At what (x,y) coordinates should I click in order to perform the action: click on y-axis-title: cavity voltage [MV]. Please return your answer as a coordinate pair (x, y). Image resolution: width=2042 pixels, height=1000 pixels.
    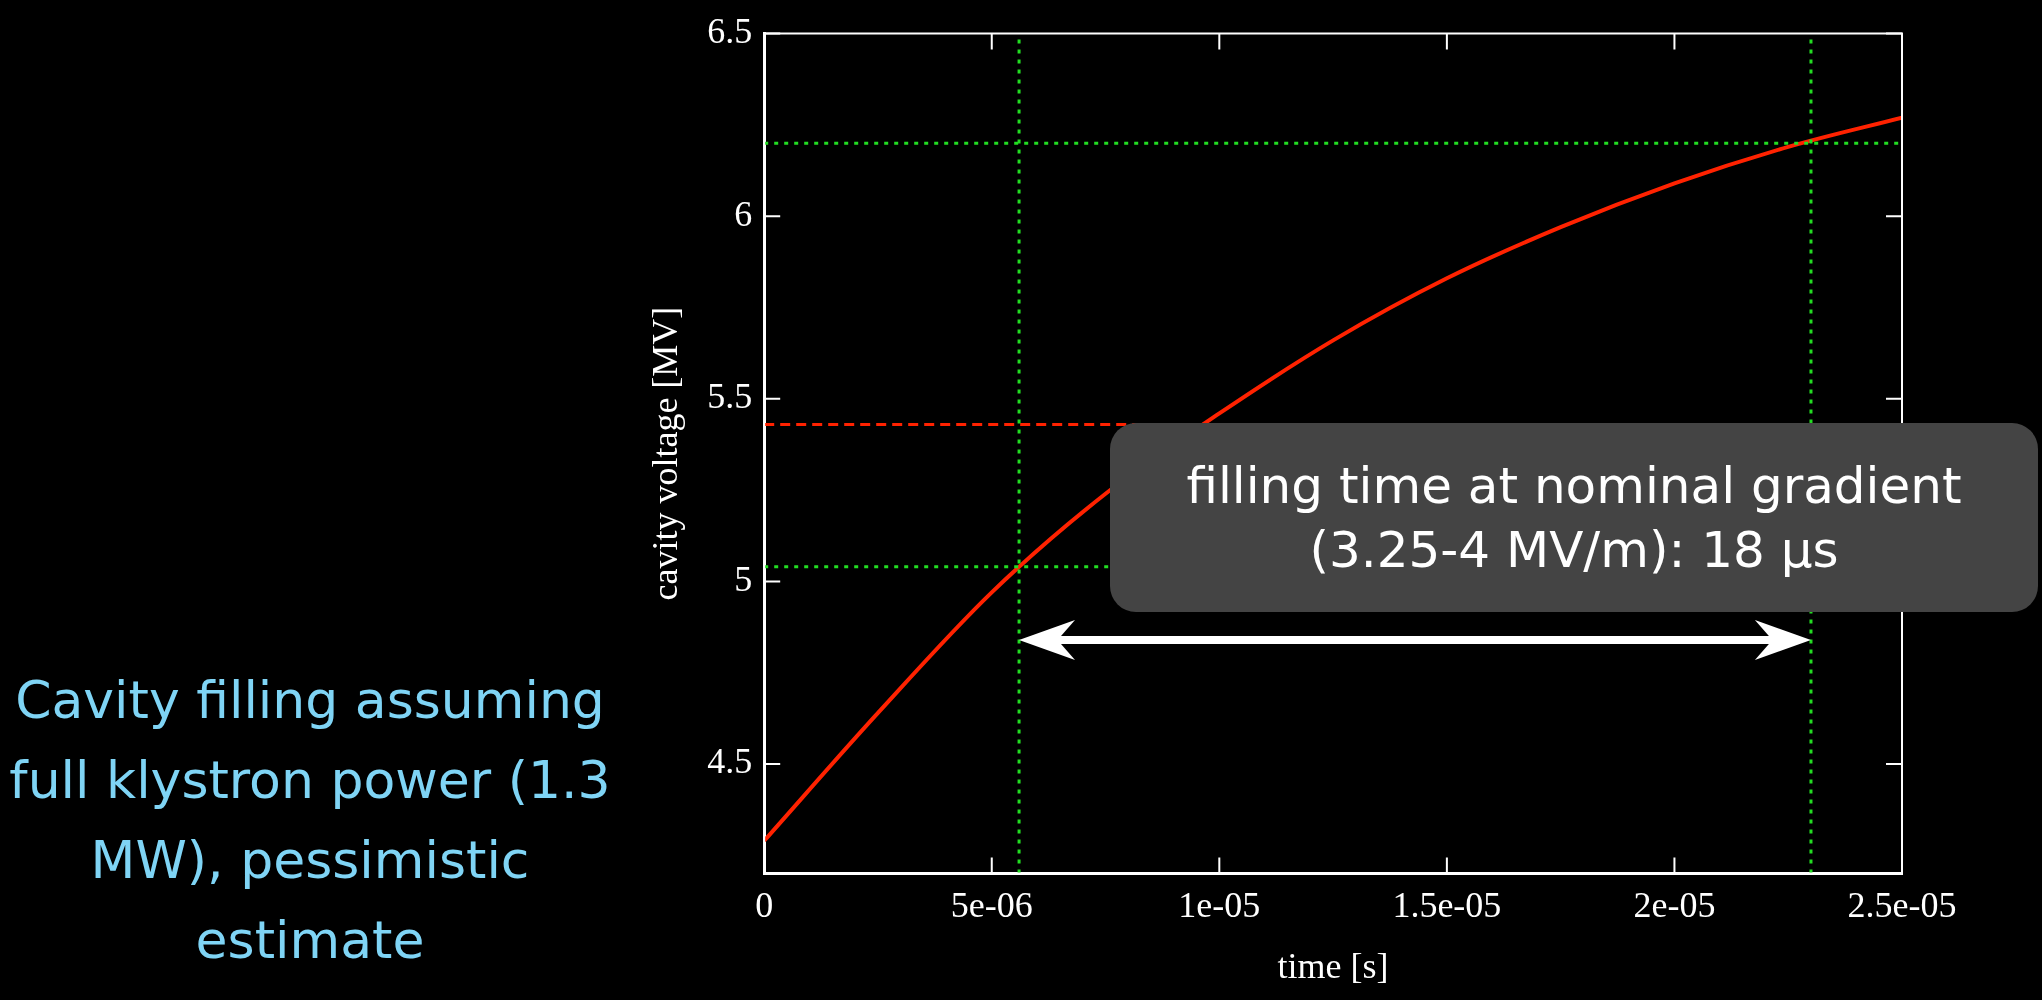
    Looking at the image, I should click on (665, 453).